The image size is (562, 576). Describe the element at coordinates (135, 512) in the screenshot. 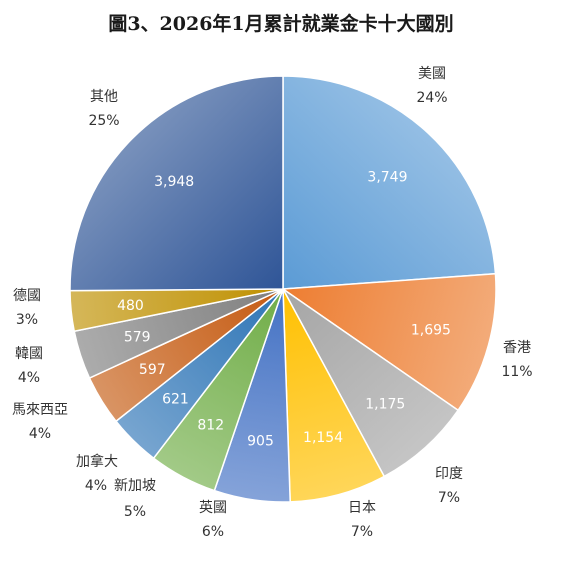

I see `slice-percent-label: 5%` at that location.